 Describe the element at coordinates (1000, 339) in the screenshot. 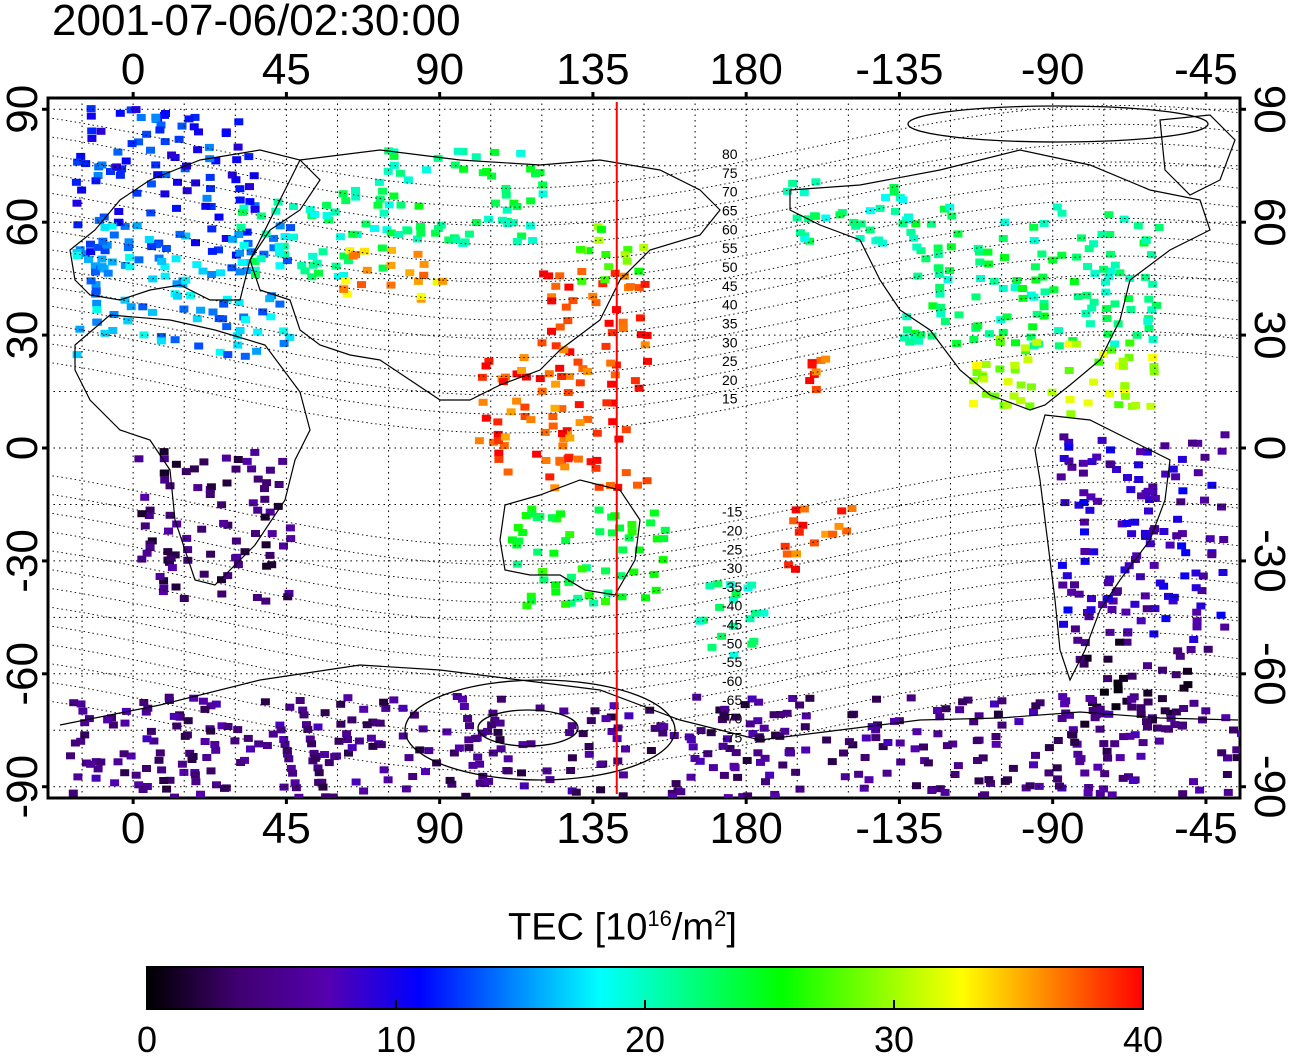

I see `tec-cell-mexico-caribbean` at that location.